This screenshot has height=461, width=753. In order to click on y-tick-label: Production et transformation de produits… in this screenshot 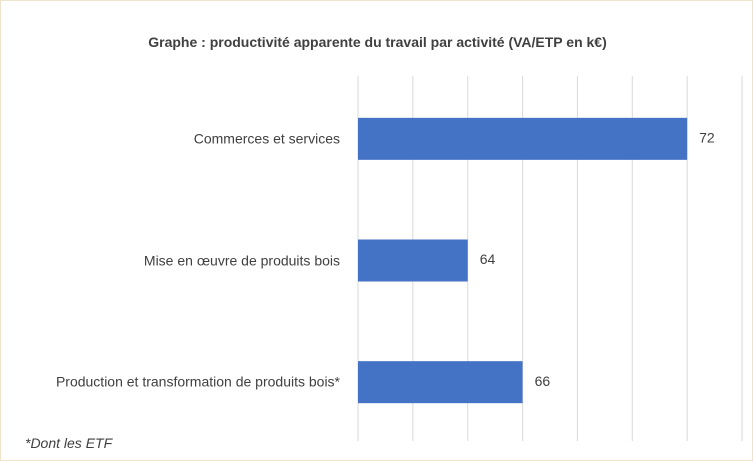, I will do `click(197, 381)`.